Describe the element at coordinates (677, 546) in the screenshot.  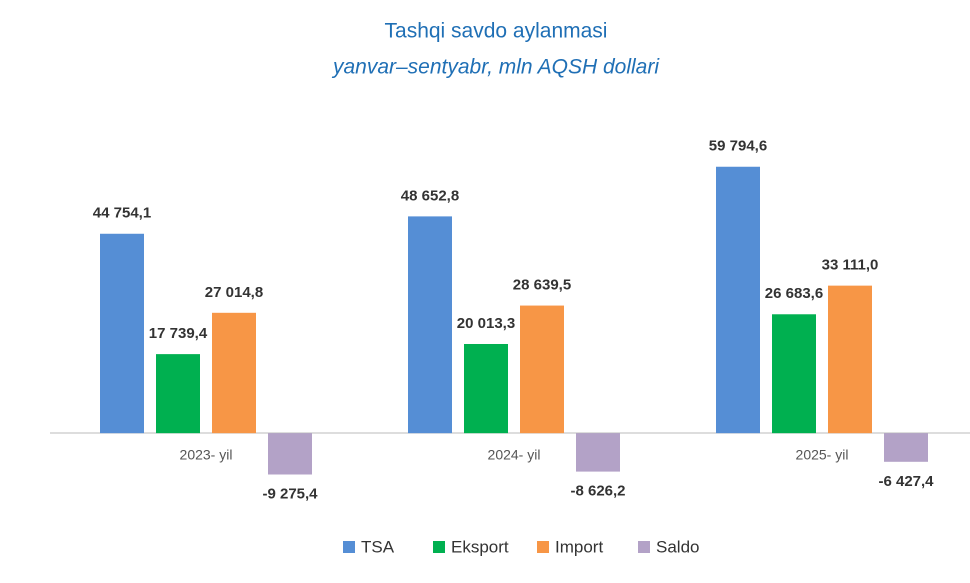
I see `legend-label: Saldo` at that location.